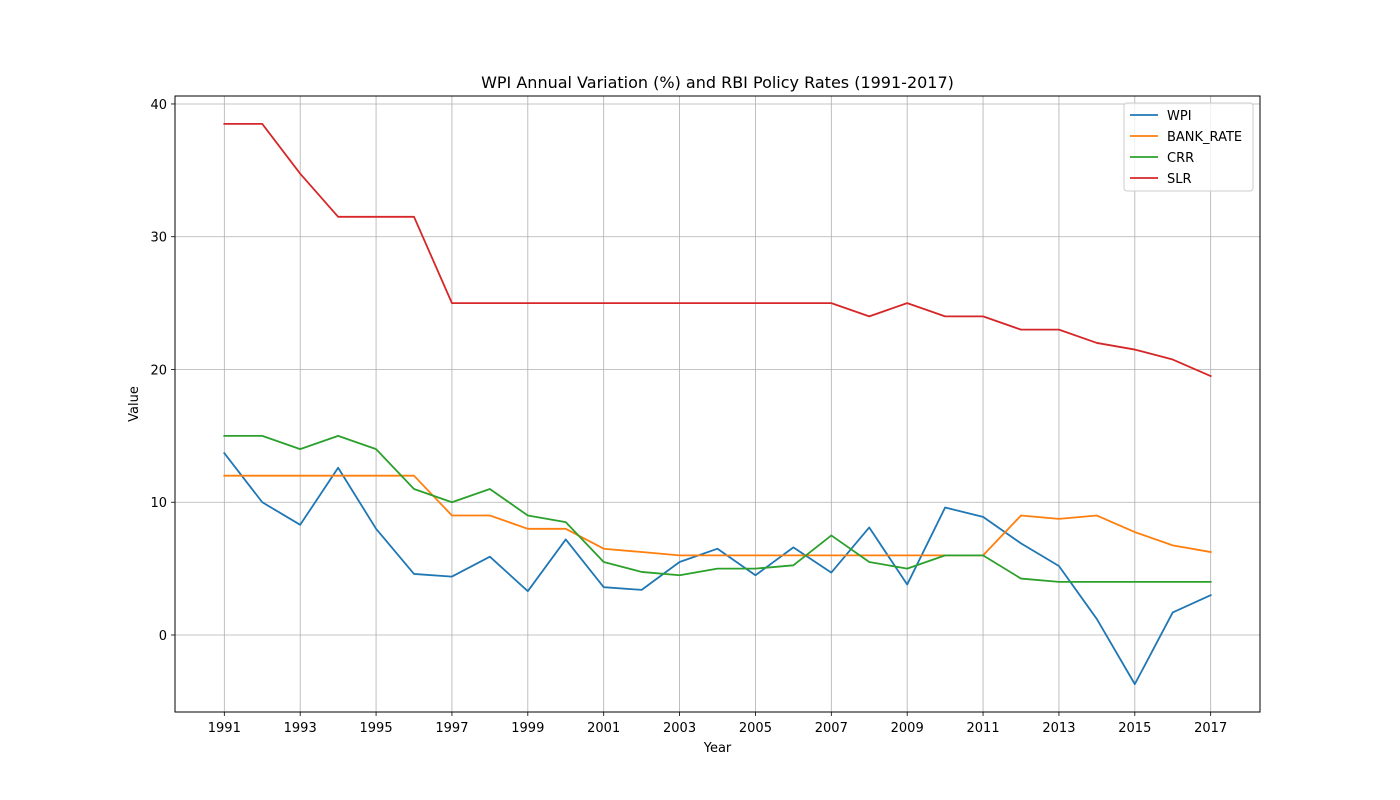 Image resolution: width=1400 pixels, height=800 pixels. Describe the element at coordinates (1179, 179) in the screenshot. I see `legend-label: SLR` at that location.